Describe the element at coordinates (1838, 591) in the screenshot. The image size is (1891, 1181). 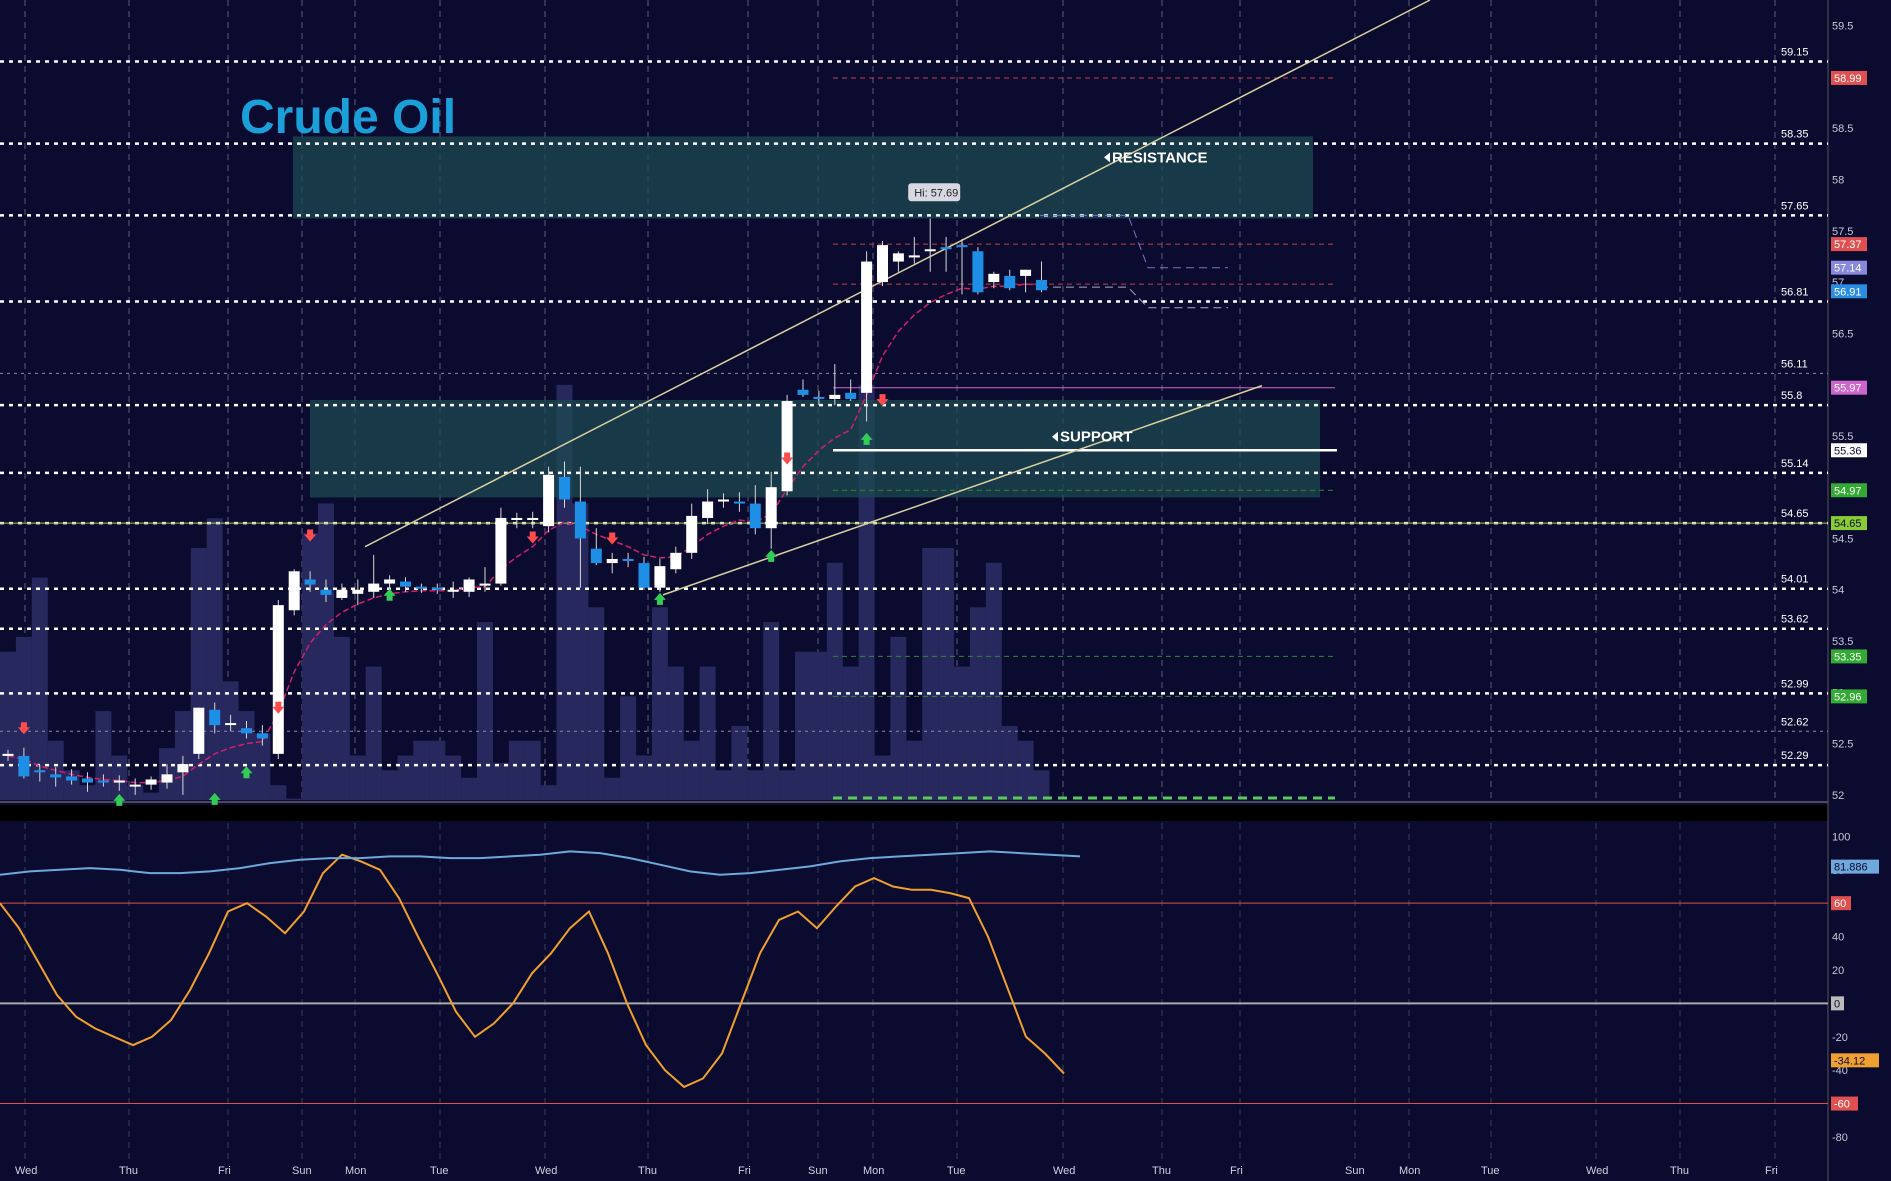
I see `price-tick: 54` at that location.